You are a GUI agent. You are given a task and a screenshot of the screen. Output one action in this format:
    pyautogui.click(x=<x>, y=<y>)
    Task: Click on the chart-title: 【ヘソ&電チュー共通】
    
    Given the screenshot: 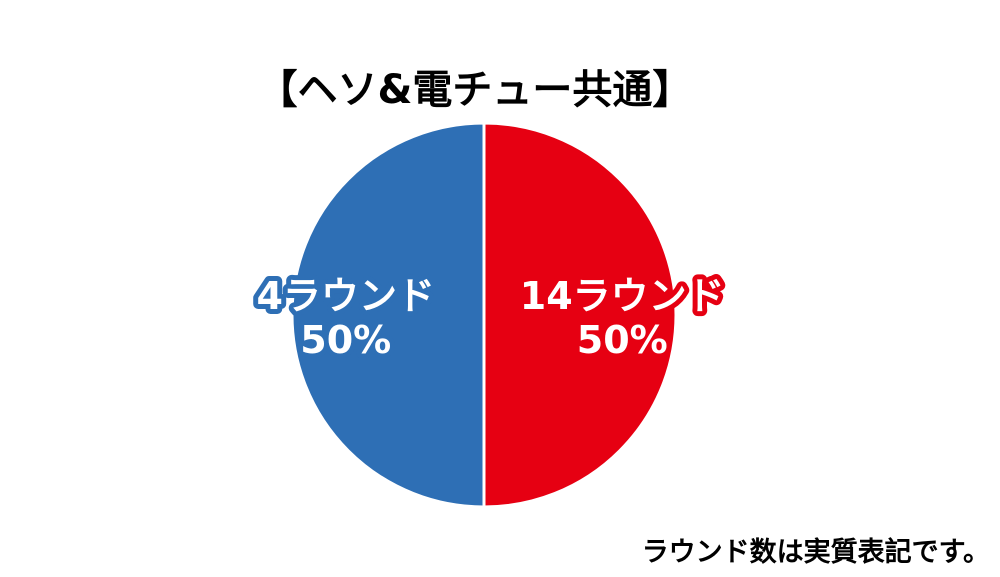 What is the action you would take?
    pyautogui.click(x=475, y=90)
    